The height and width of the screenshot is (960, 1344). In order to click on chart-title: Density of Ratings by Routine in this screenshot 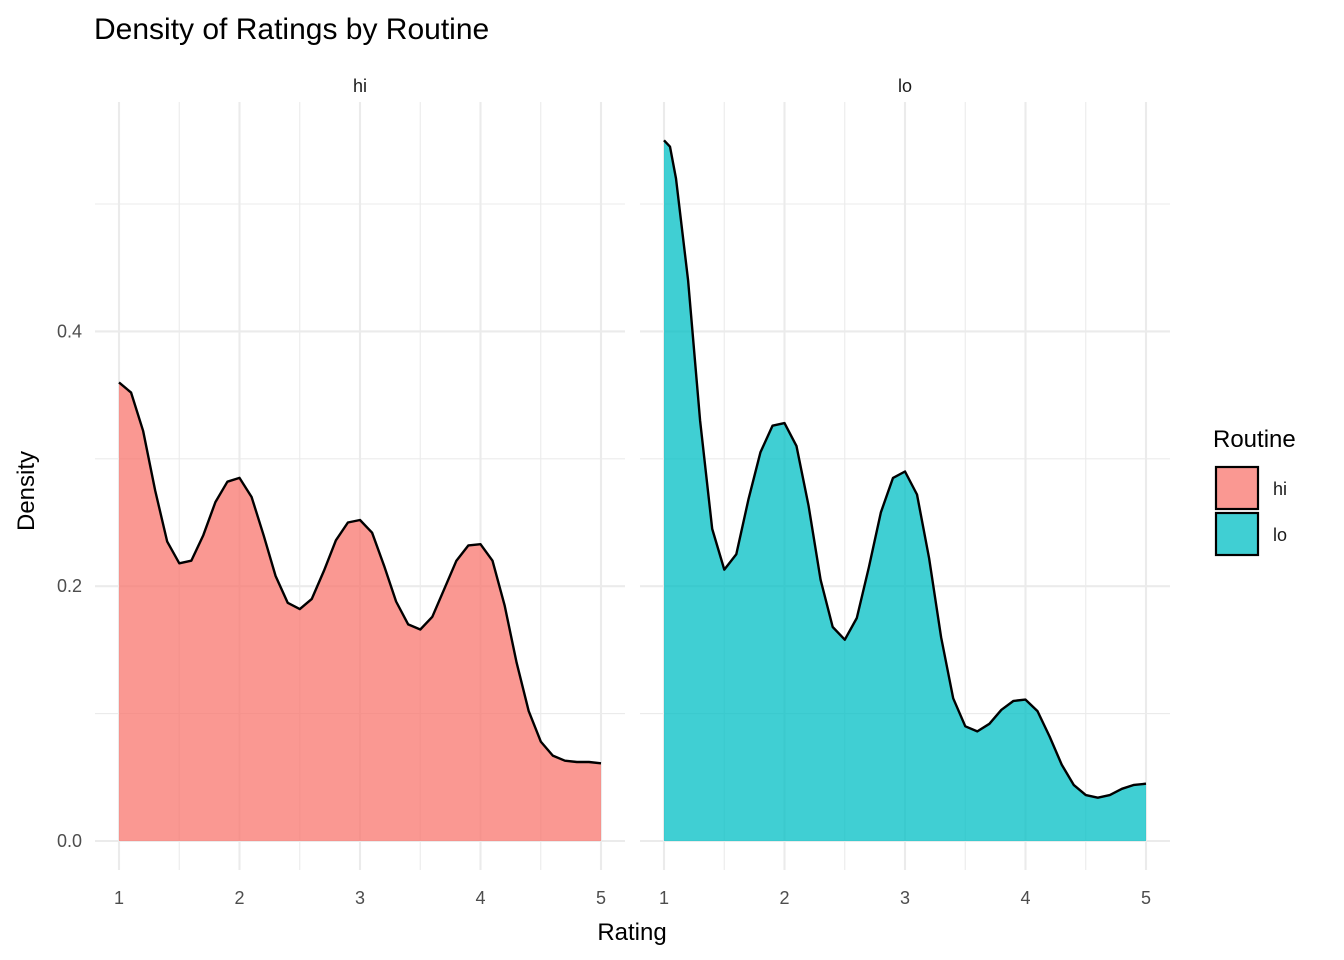, I will do `click(291, 29)`.